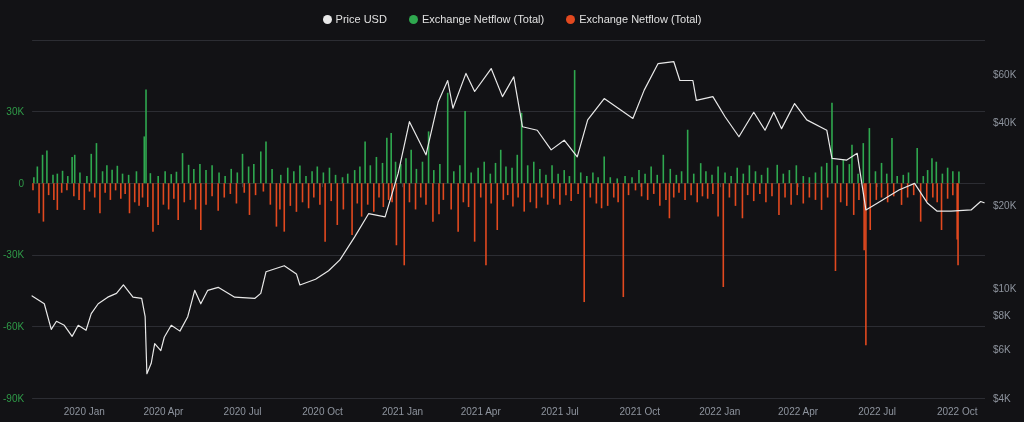  Describe the element at coordinates (798, 411) in the screenshot. I see `x-tick-label: 2022 Apr` at that location.